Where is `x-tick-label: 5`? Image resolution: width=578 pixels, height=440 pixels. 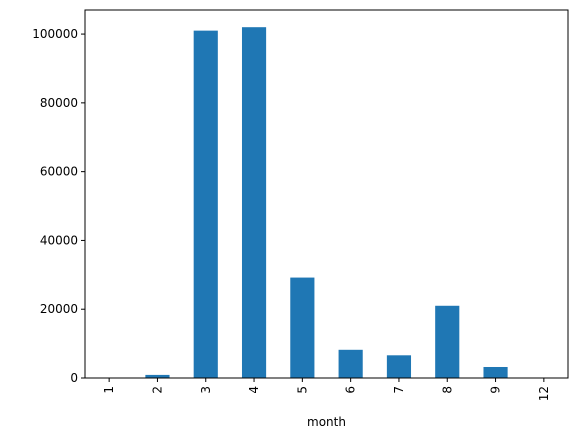
x-tick-label: 5 is located at coordinates (302, 390).